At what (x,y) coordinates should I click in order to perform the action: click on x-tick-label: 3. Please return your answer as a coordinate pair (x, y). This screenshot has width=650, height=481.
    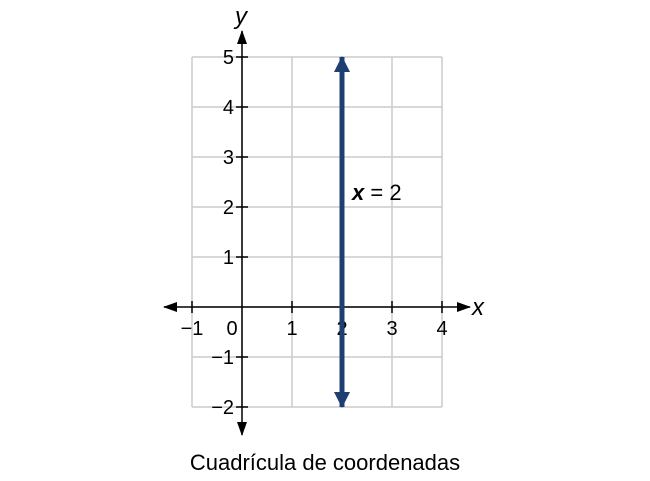
    Looking at the image, I should click on (391, 329).